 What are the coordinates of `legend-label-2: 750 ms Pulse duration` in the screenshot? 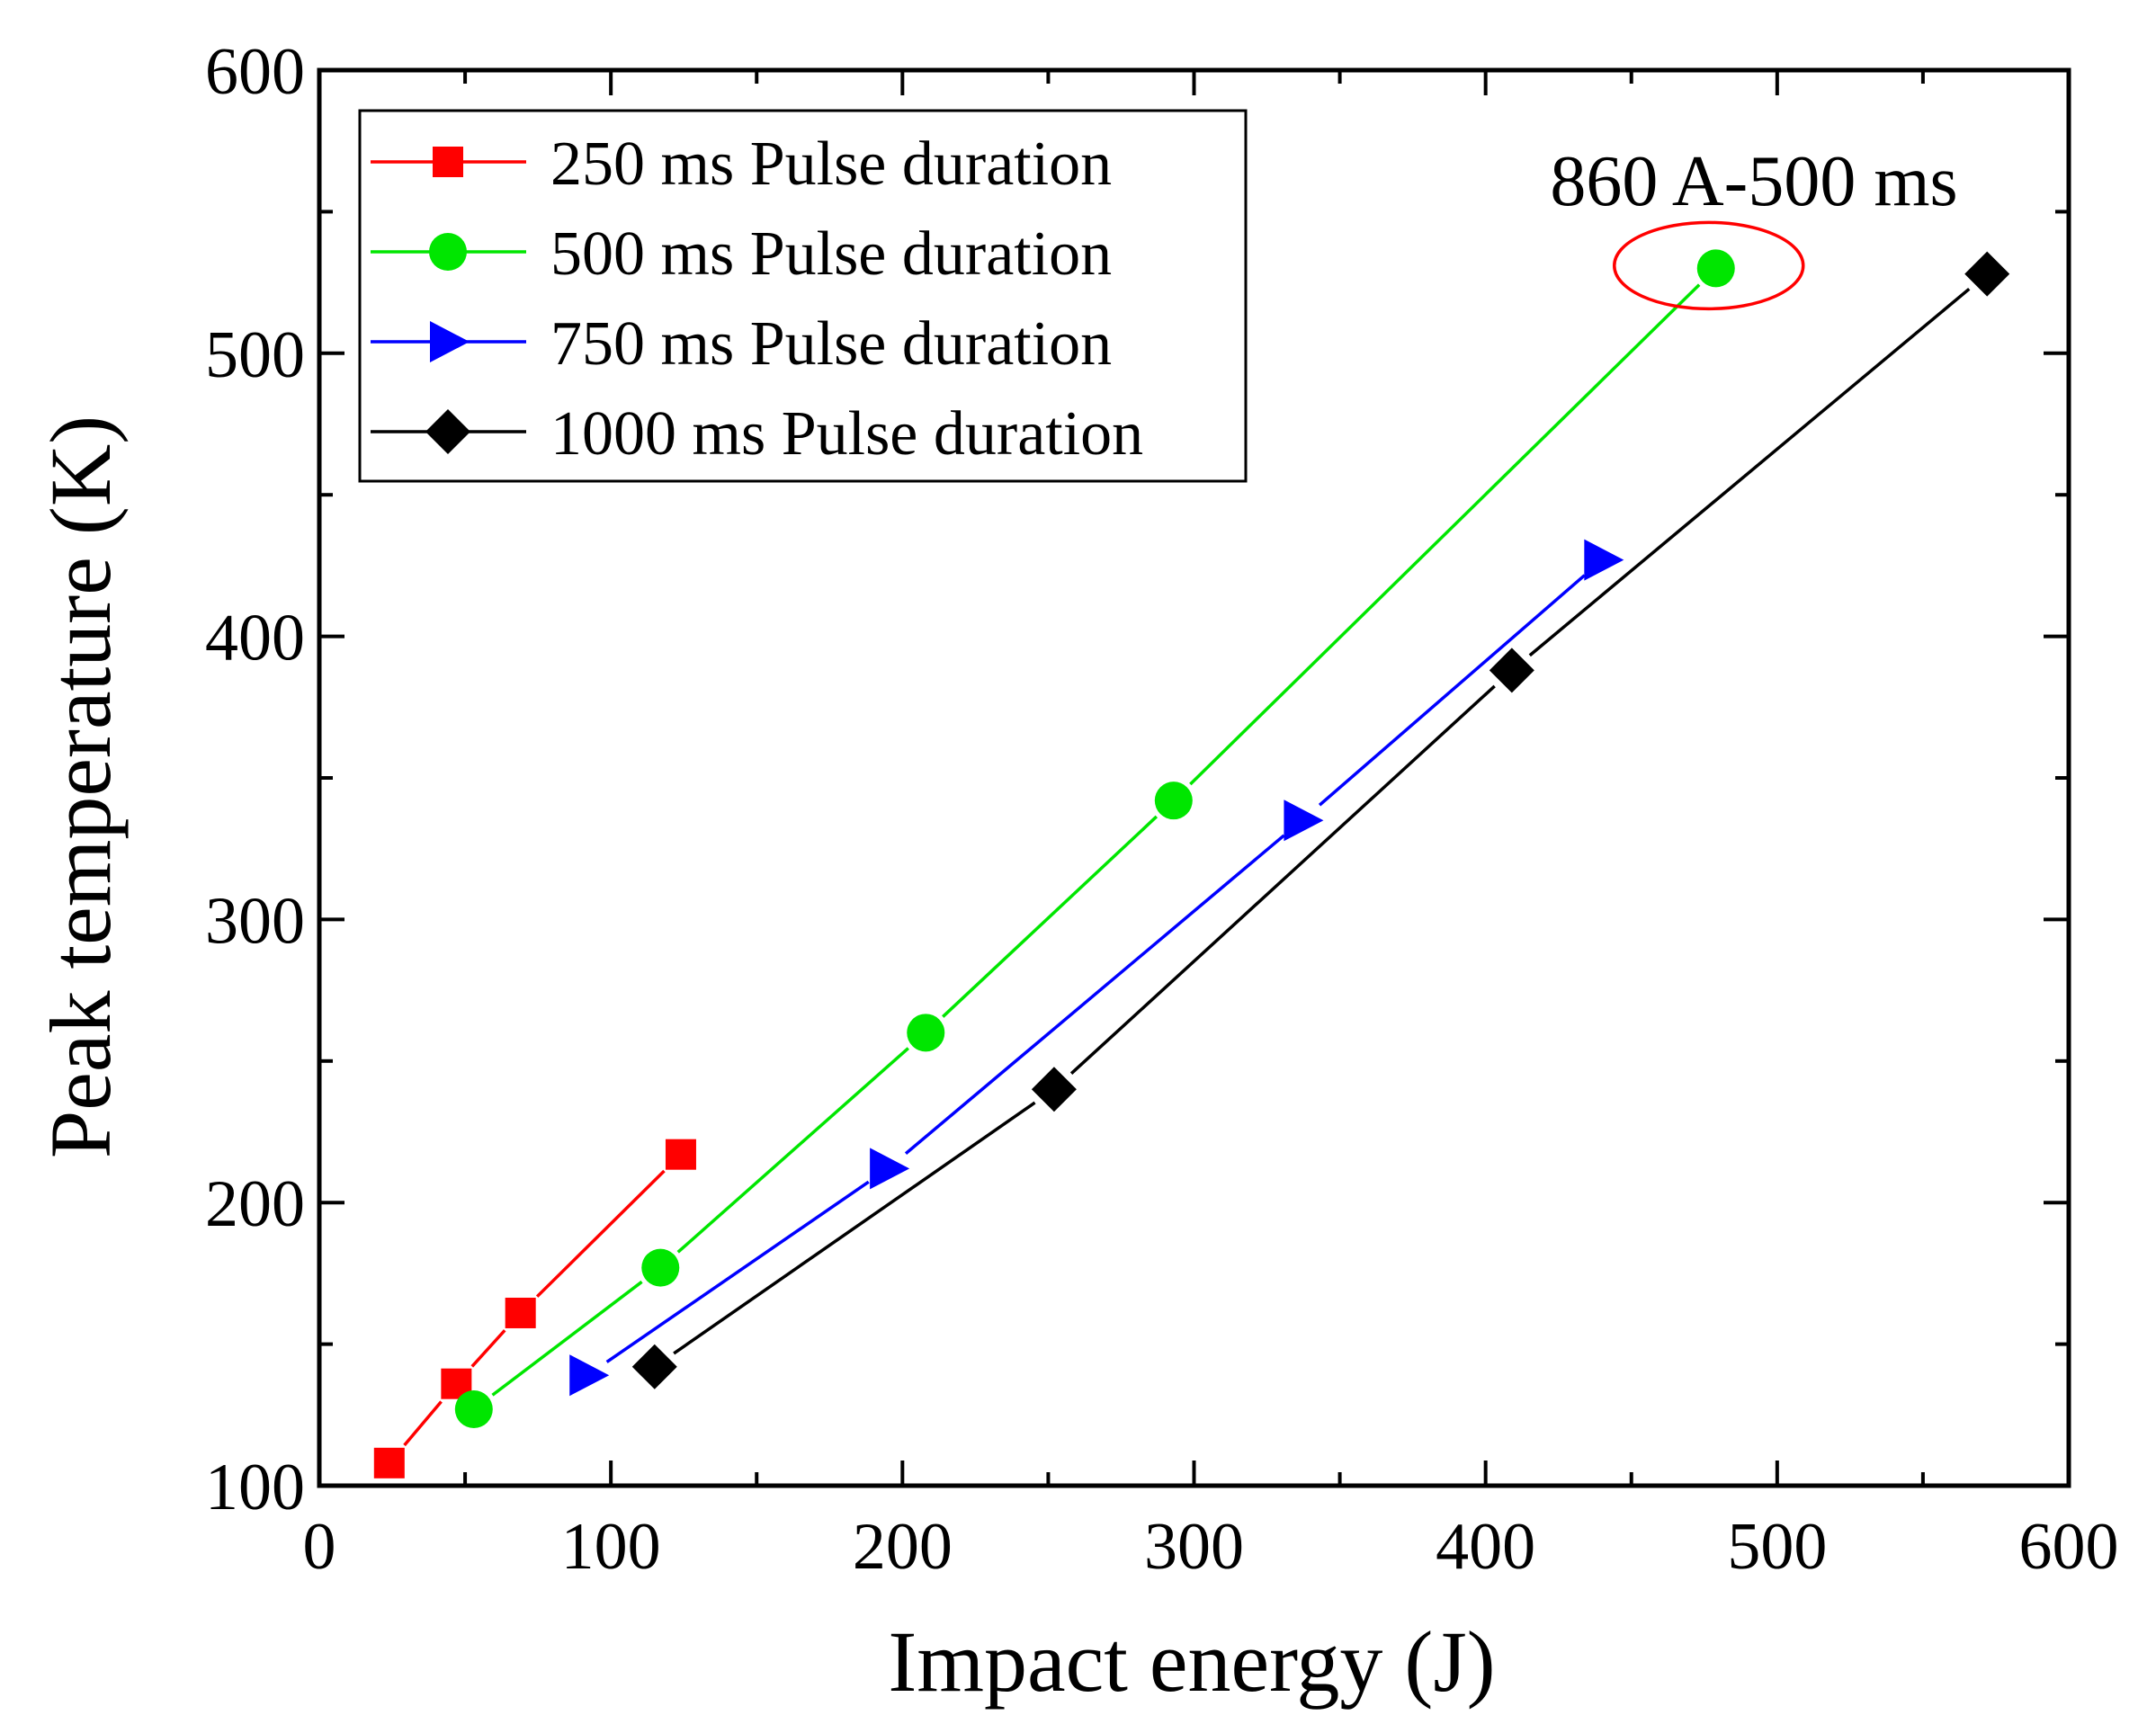 It's located at (831, 344).